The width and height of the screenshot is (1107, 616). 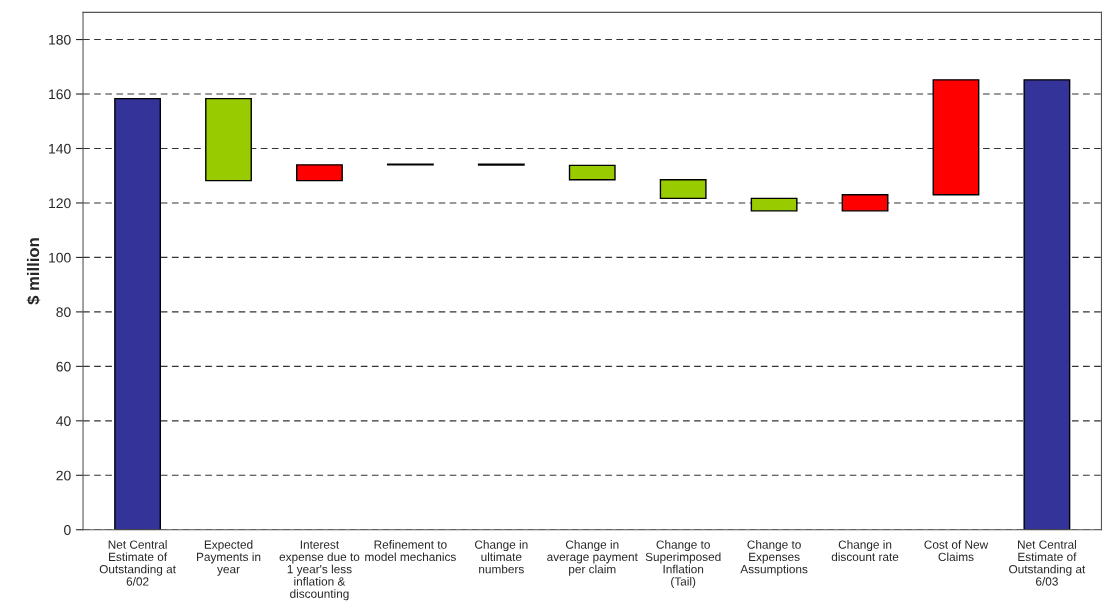 I want to click on y-tick-label: 80, so click(x=63, y=312).